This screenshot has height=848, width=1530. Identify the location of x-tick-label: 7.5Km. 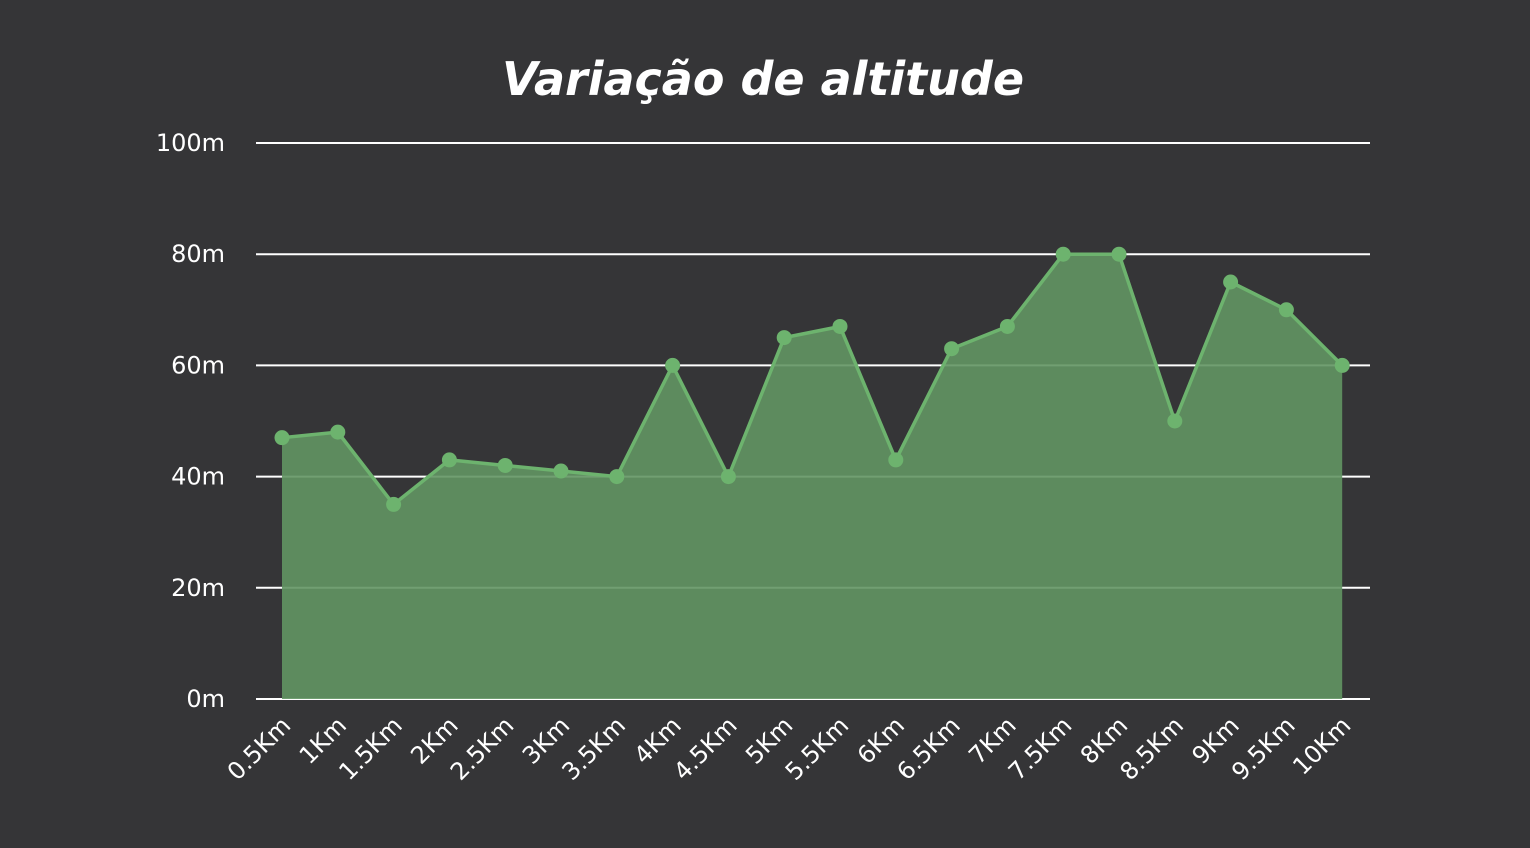
(1040, 748).